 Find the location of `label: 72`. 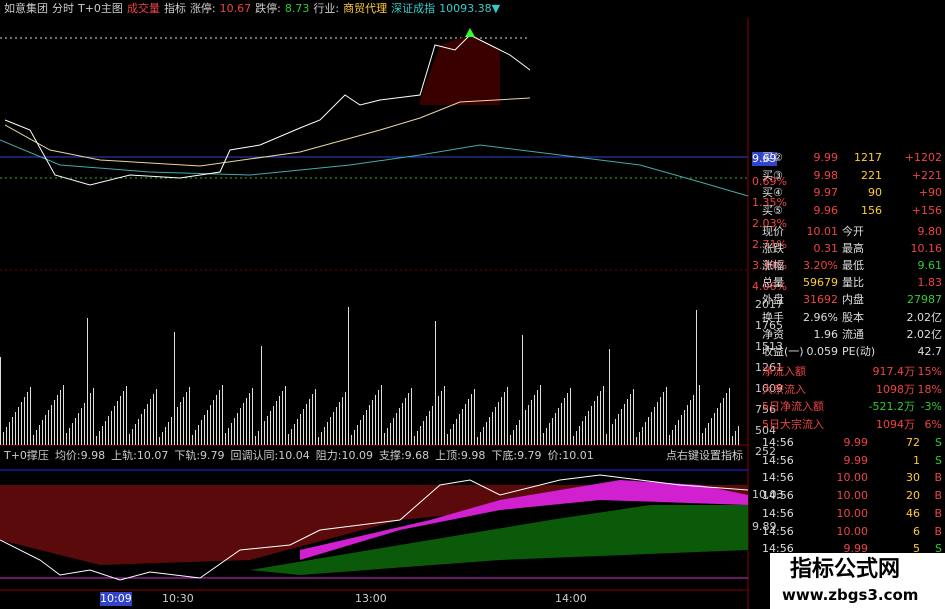

label: 72 is located at coordinates (913, 442).